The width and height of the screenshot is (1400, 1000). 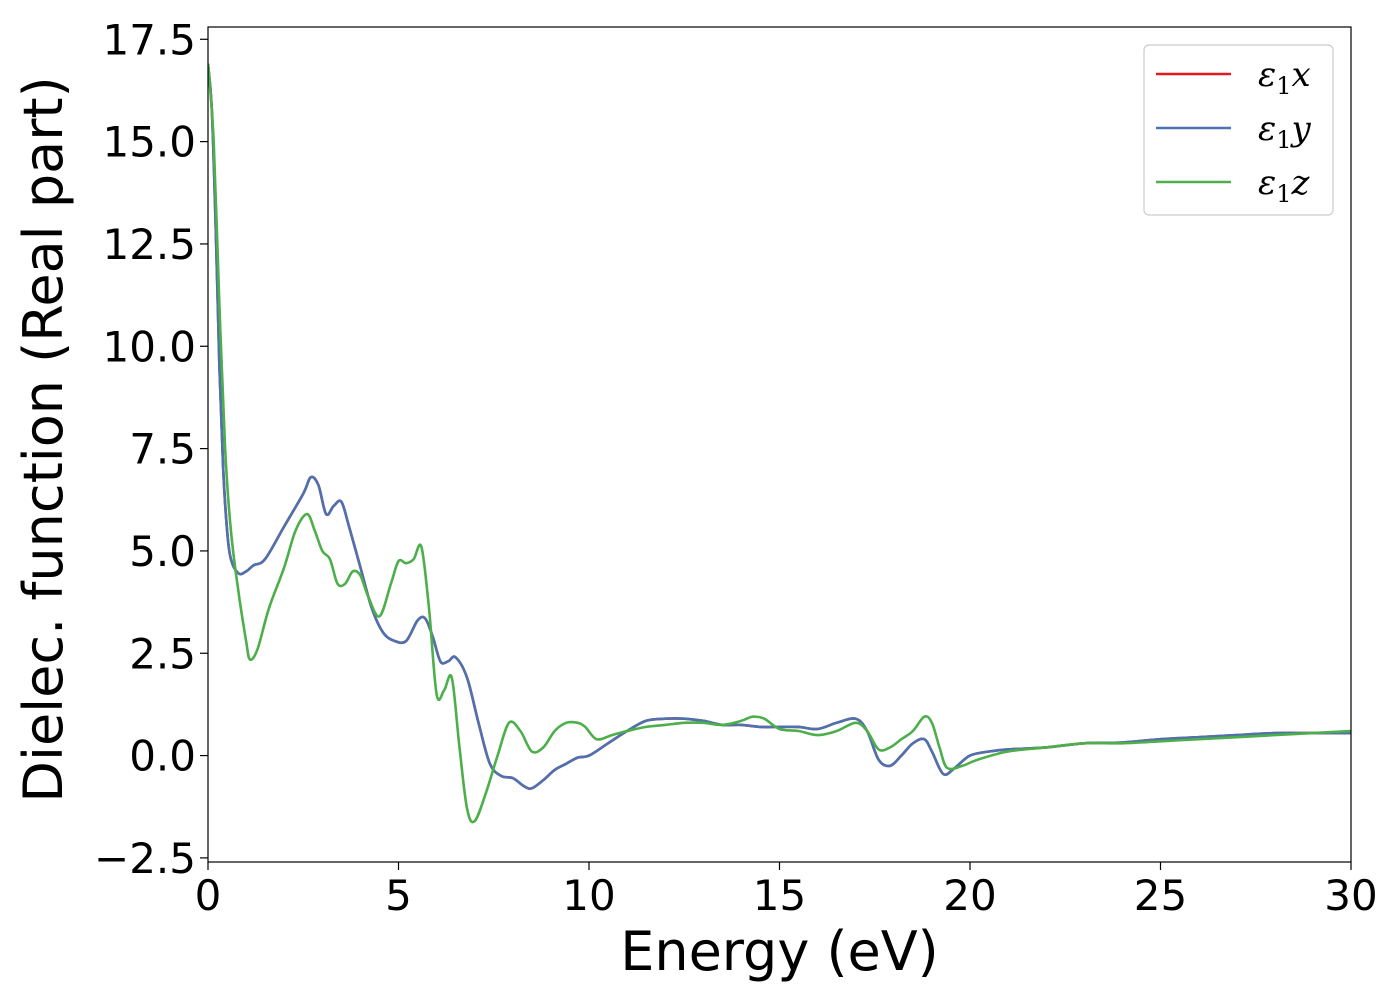 What do you see at coordinates (162, 756) in the screenshot?
I see `y-tick-label: 0.0` at bounding box center [162, 756].